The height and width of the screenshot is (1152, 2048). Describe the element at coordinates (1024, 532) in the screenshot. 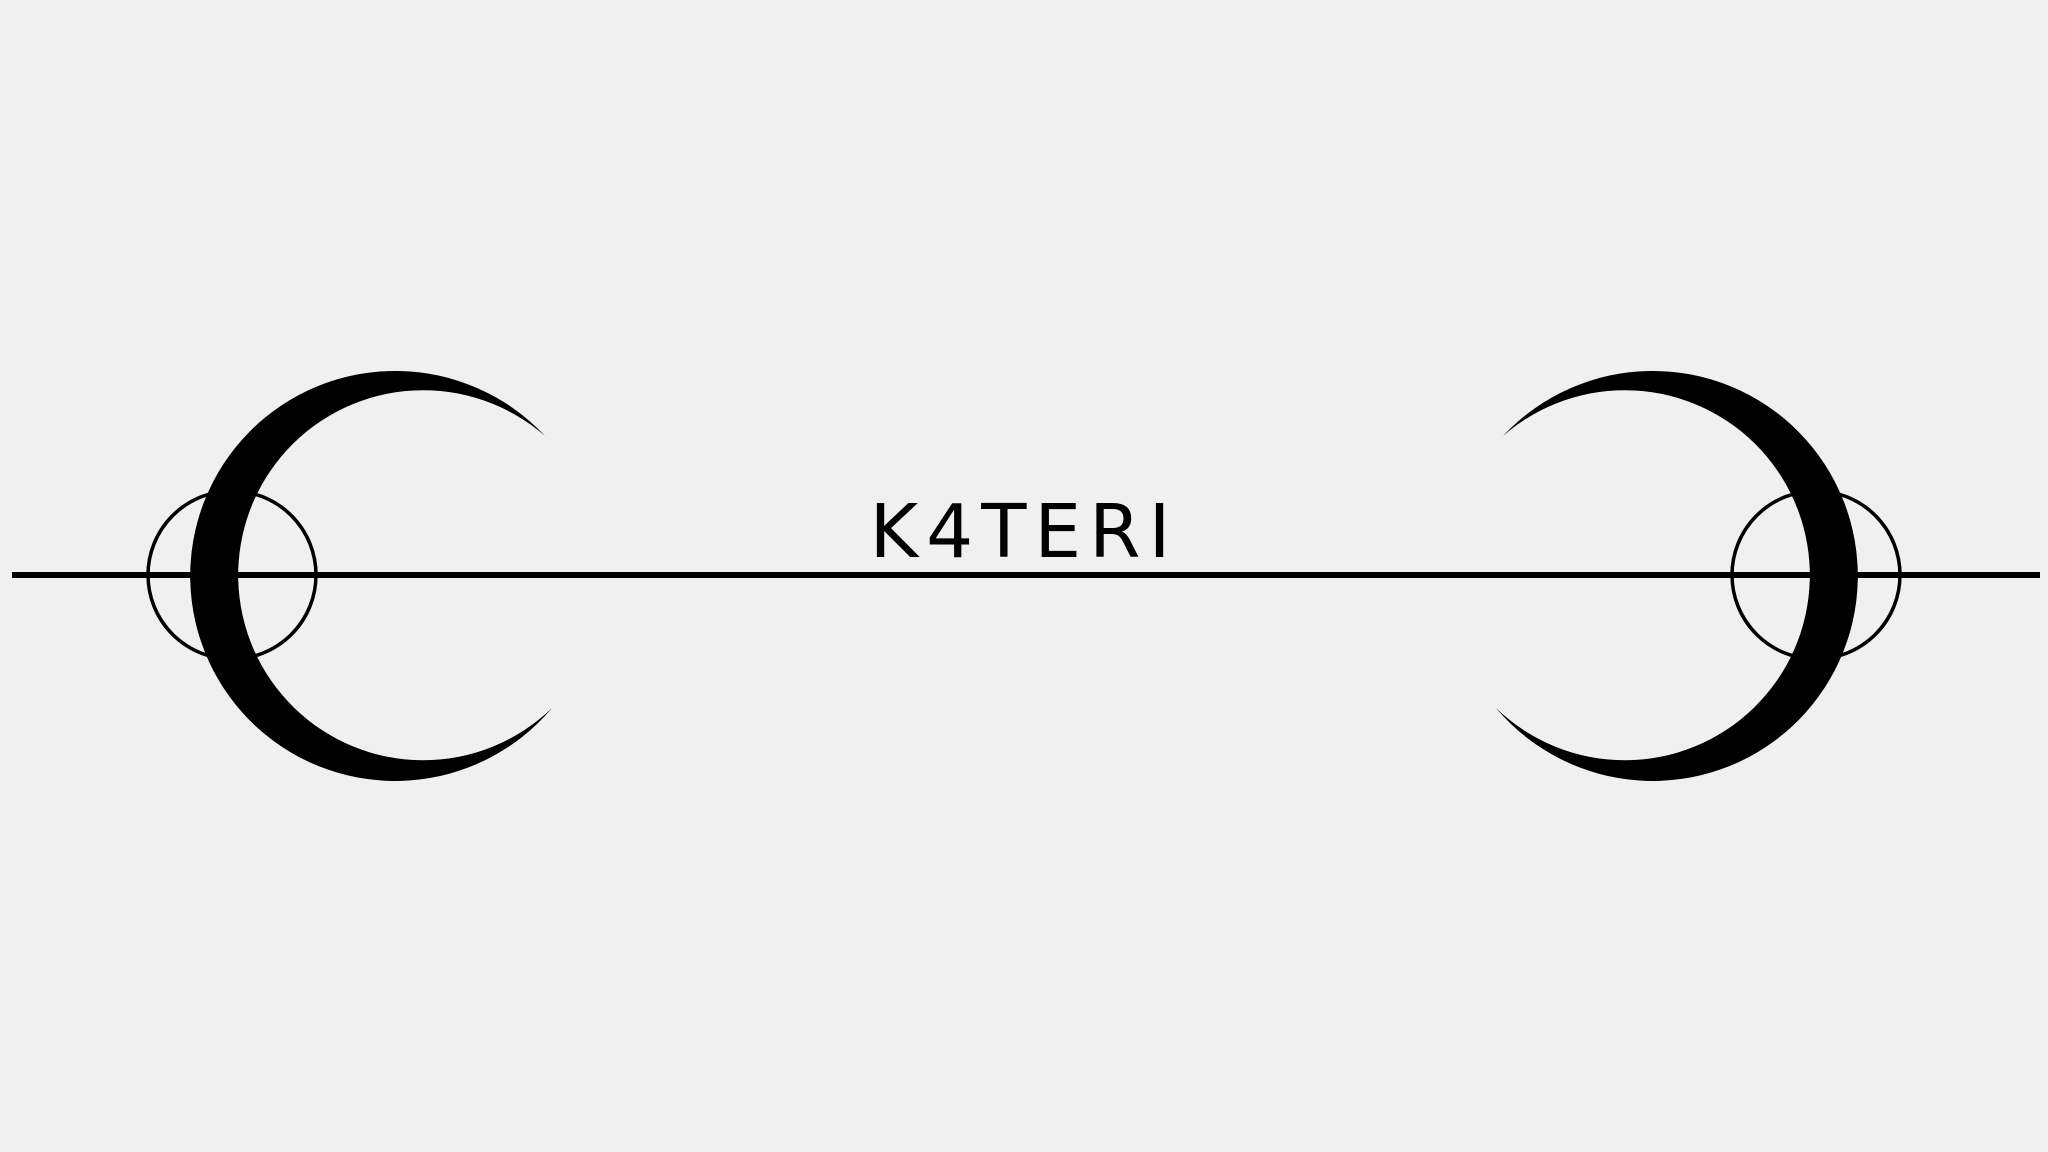

I see `brand-wordmark: K4TERI` at that location.